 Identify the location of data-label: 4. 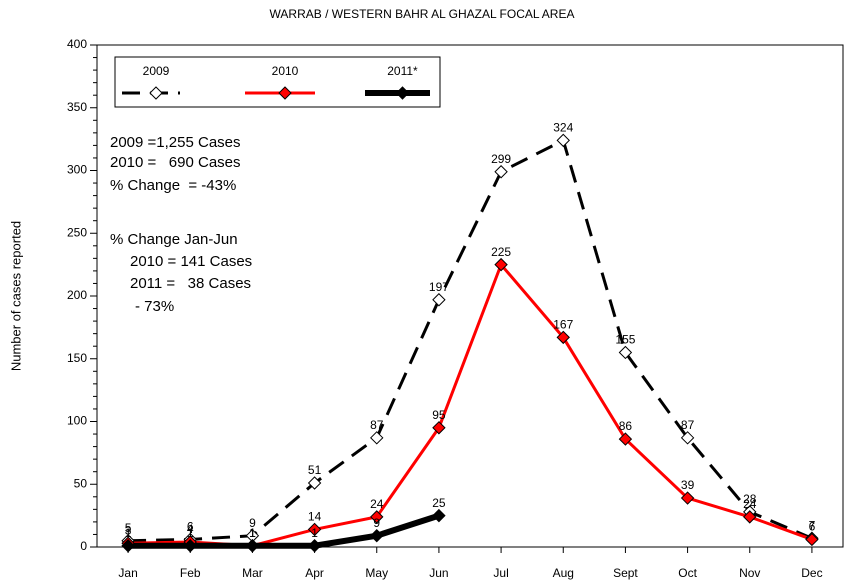
(190, 529).